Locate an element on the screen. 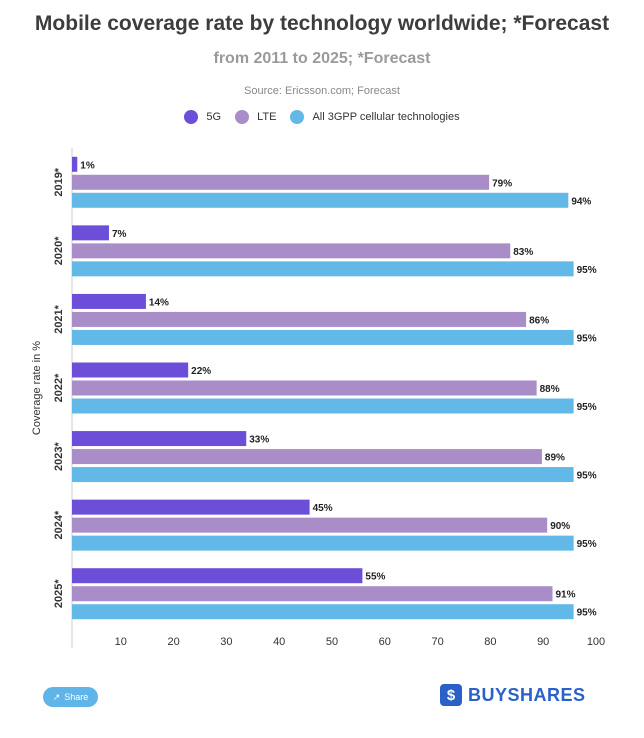 Image resolution: width=644 pixels, height=738 pixels. data-label-1-0: 79% is located at coordinates (502, 183).